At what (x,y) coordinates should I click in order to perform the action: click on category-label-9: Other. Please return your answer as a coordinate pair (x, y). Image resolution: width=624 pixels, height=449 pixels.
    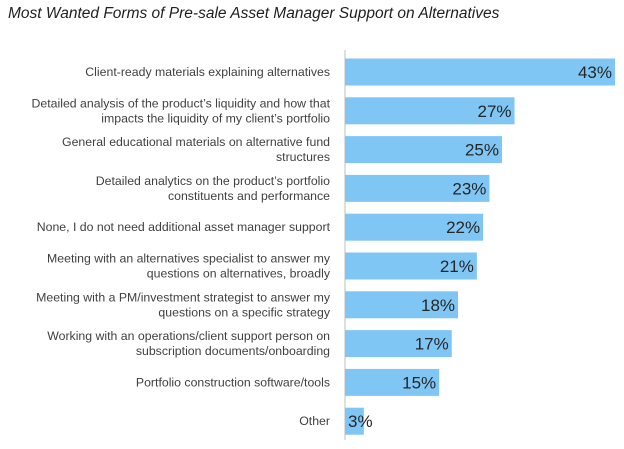
    Looking at the image, I should click on (314, 421).